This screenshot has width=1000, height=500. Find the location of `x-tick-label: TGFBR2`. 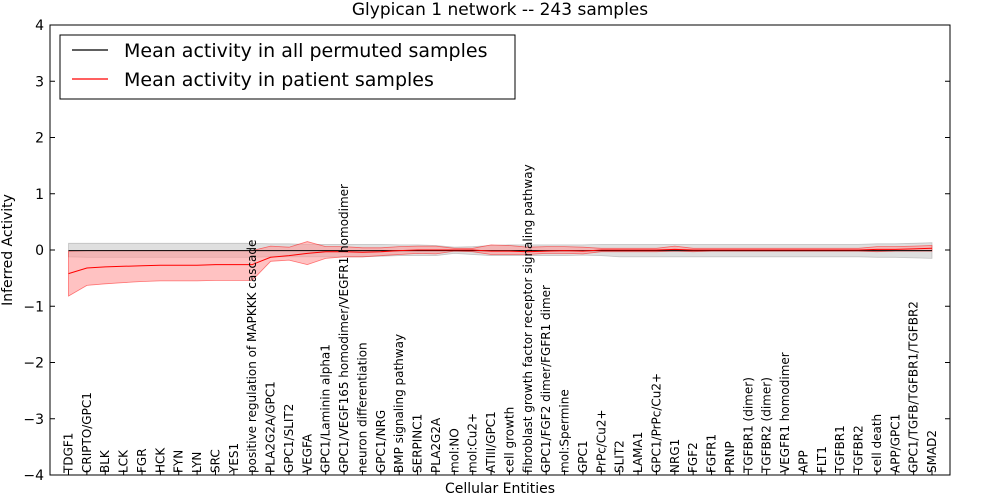

x-tick-label: TGFBR2 is located at coordinates (859, 449).